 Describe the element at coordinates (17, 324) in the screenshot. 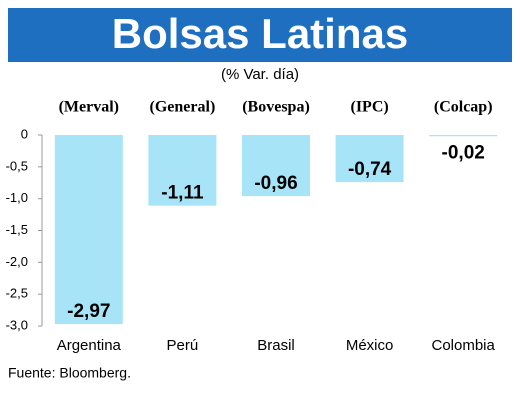

I see `y-tick-label: -3,0` at that location.